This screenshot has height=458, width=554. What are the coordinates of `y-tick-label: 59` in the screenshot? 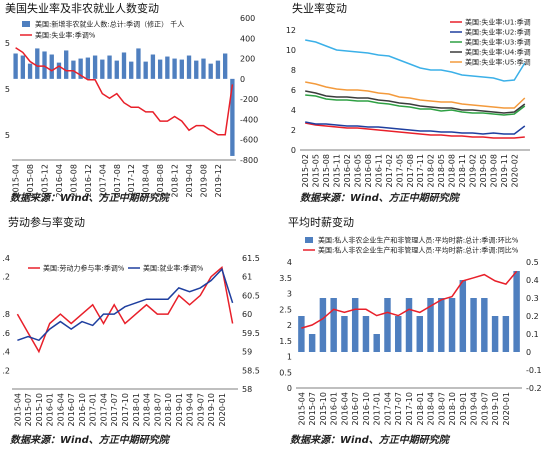 It's located at (247, 352).